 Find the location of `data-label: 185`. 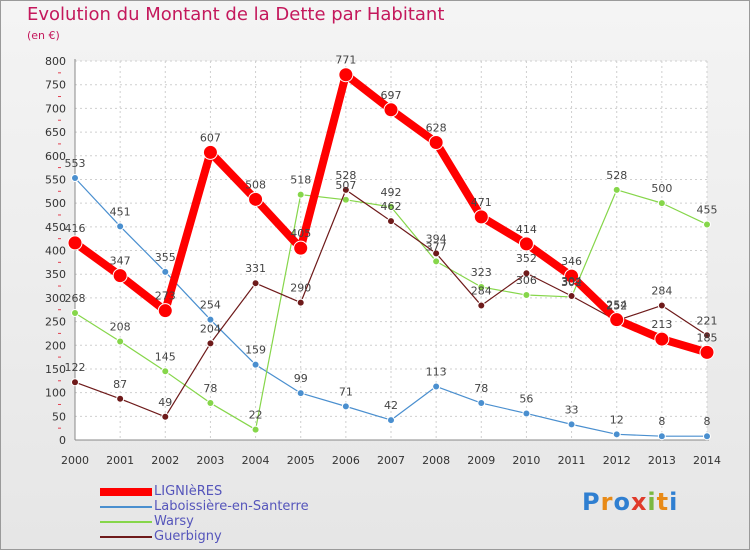

data-label: 185 is located at coordinates (707, 337).